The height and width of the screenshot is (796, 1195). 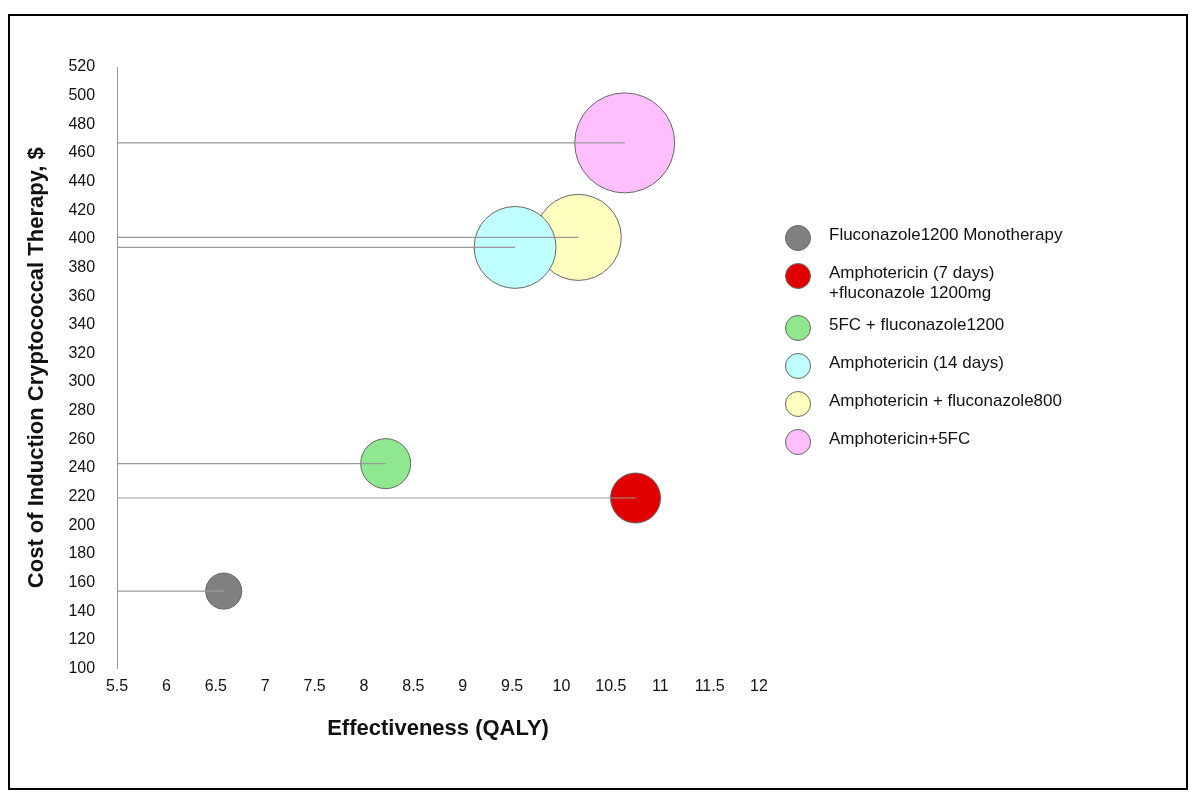 I want to click on y-tick-label: 520, so click(x=82, y=66).